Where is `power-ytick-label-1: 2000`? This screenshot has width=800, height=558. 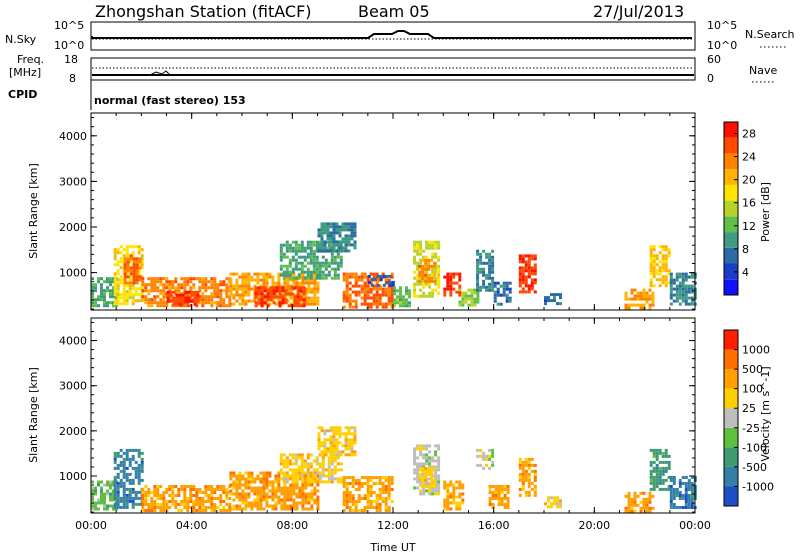
power-ytick-label-1: 2000 is located at coordinates (73, 227).